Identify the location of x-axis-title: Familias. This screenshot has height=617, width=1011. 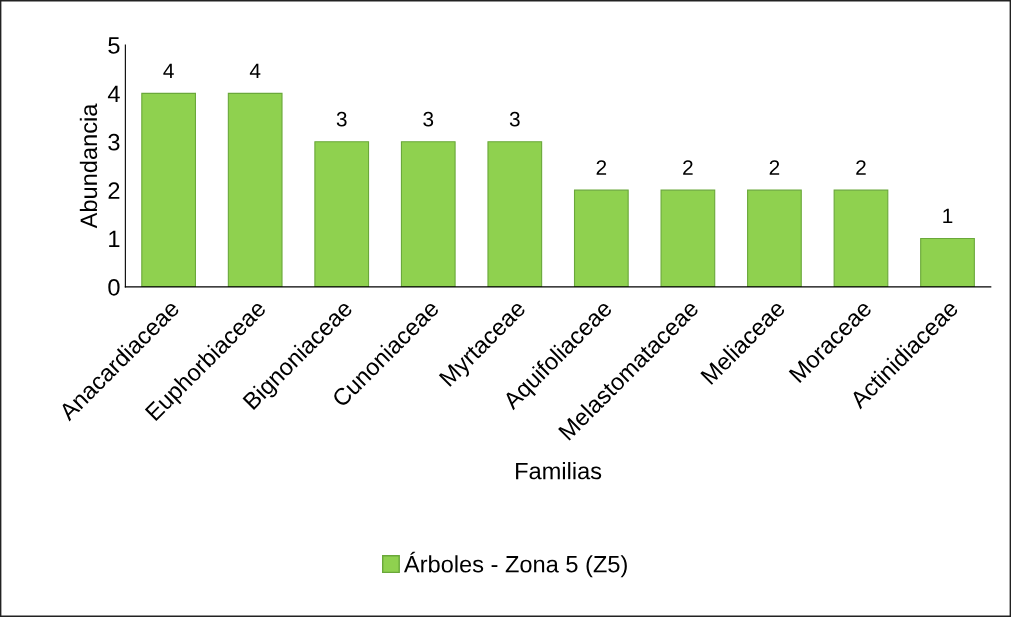
(559, 471).